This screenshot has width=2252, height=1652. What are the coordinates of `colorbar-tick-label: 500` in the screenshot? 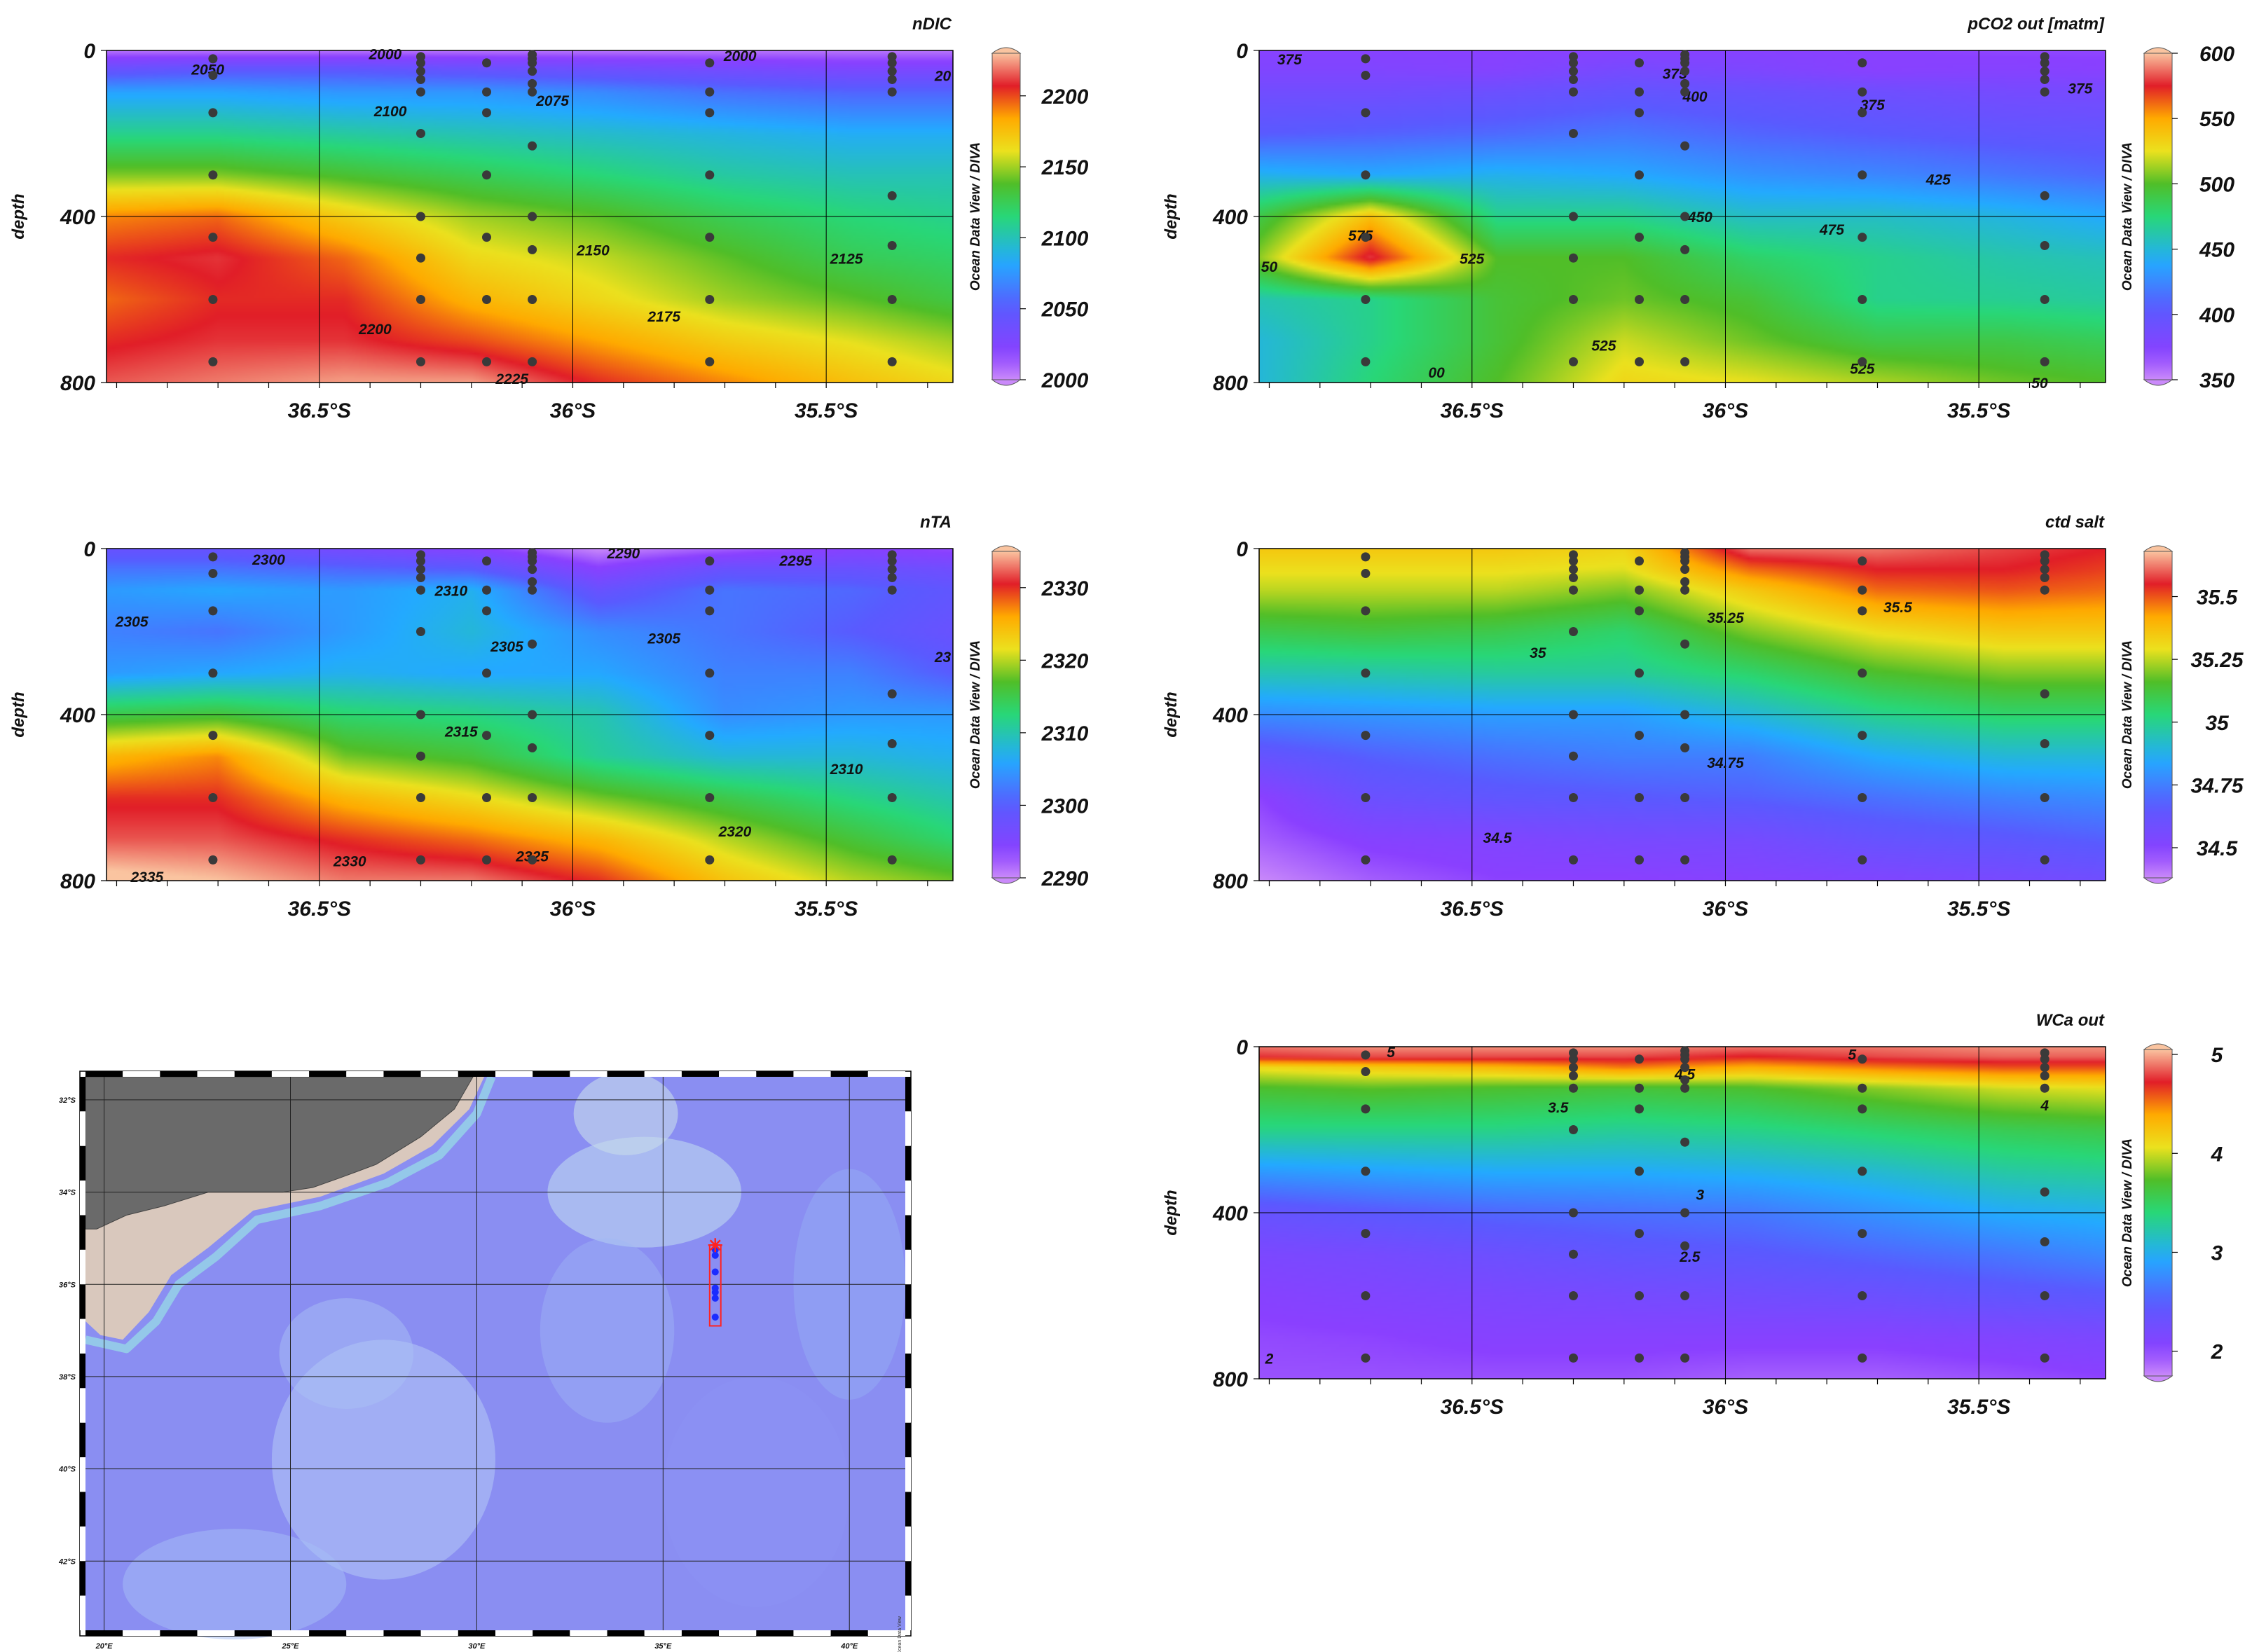 It's located at (2216, 185).